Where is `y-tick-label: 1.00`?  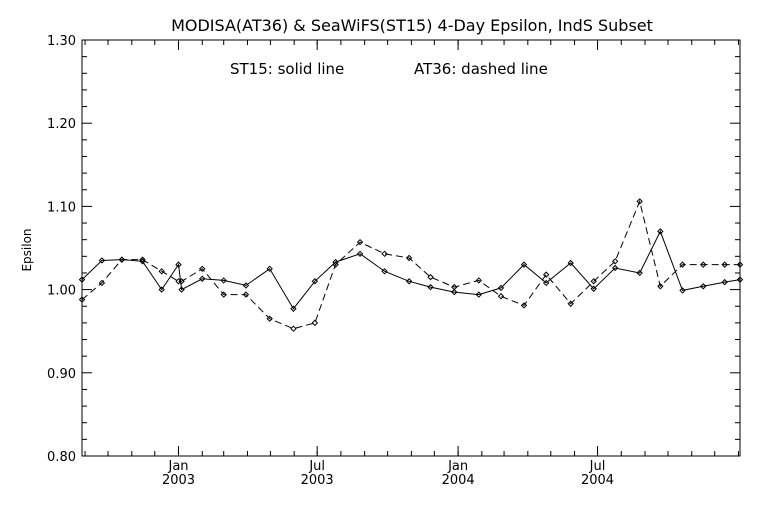
y-tick-label: 1.00 is located at coordinates (61, 291).